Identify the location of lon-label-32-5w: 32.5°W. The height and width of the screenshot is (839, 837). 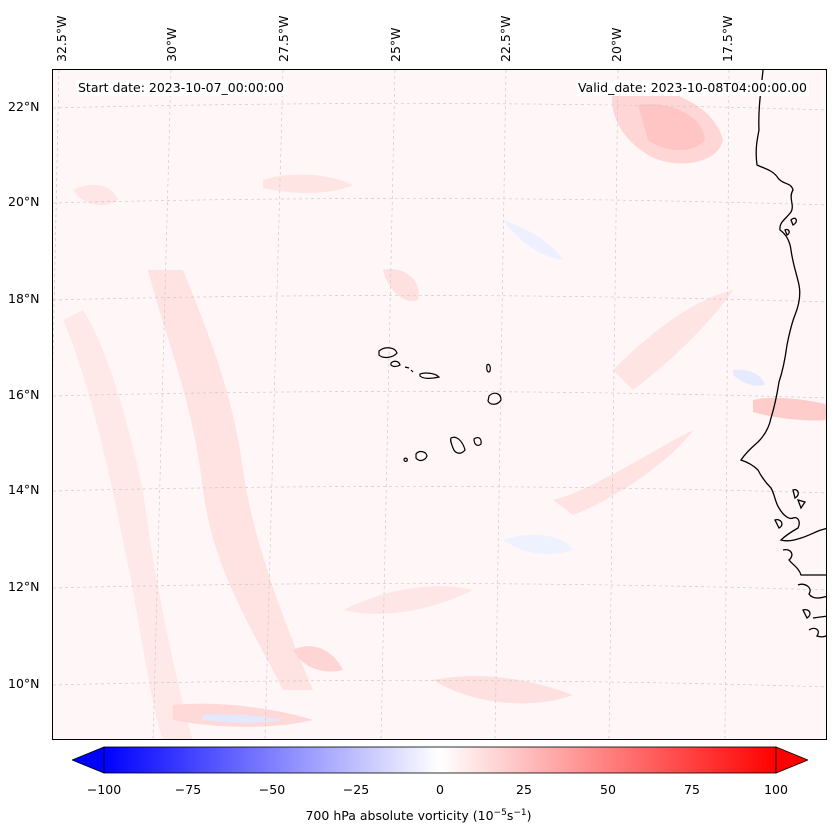
(61, 38).